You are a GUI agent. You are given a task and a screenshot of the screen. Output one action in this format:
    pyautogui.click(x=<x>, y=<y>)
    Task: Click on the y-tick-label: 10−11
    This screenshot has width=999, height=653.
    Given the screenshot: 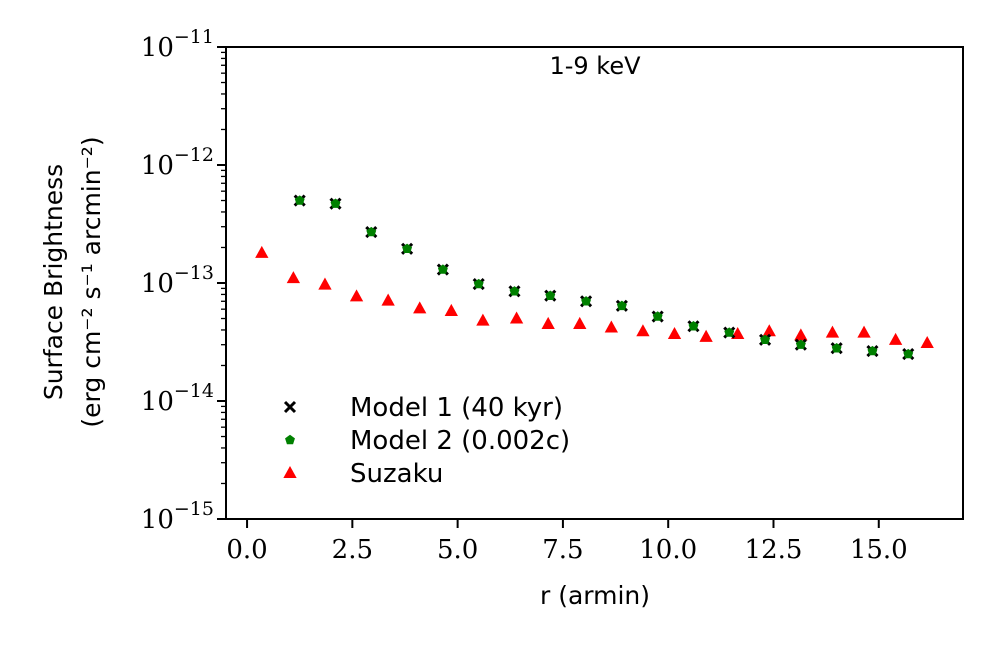 What is the action you would take?
    pyautogui.click(x=177, y=44)
    